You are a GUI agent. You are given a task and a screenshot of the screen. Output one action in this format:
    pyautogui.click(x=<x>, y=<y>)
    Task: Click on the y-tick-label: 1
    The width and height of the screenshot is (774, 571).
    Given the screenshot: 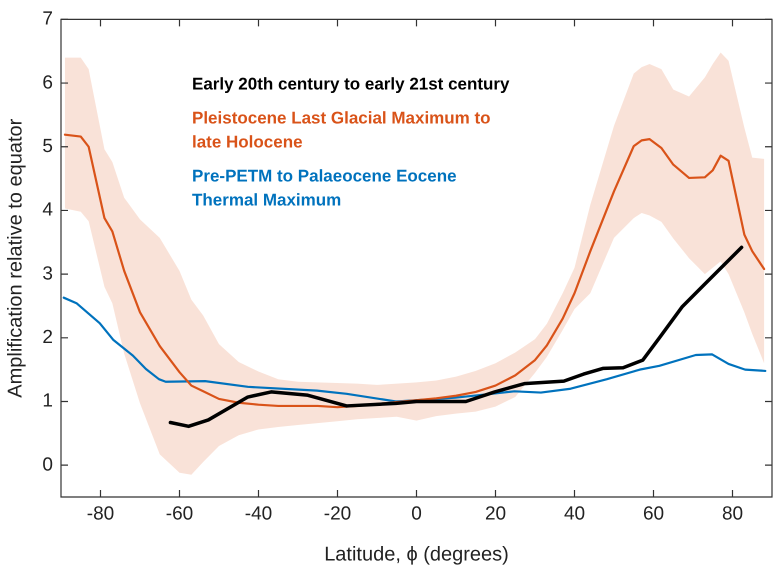 What is the action you would take?
    pyautogui.click(x=47, y=401)
    